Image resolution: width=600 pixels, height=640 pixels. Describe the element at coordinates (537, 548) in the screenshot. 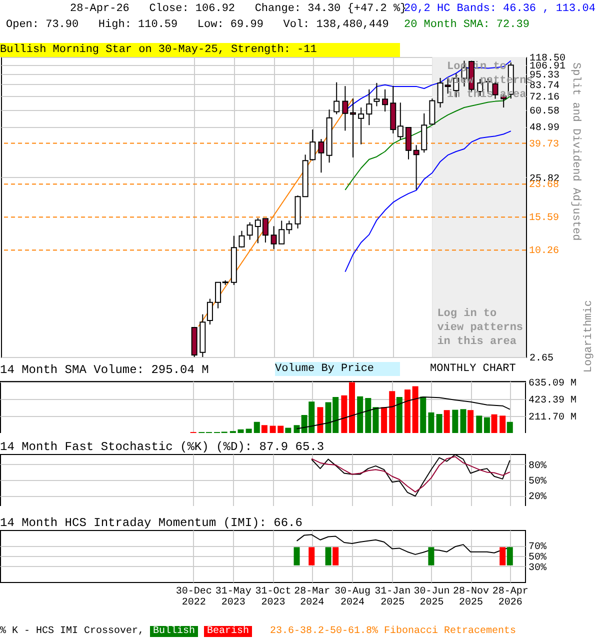

I see `y-tick-label: 70%` at that location.